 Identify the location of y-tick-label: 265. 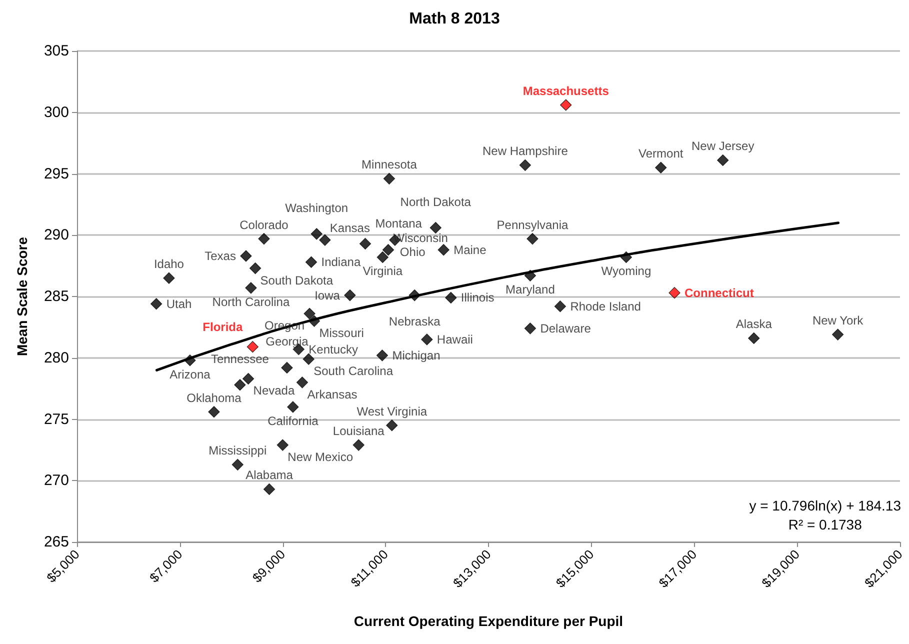
(56, 542).